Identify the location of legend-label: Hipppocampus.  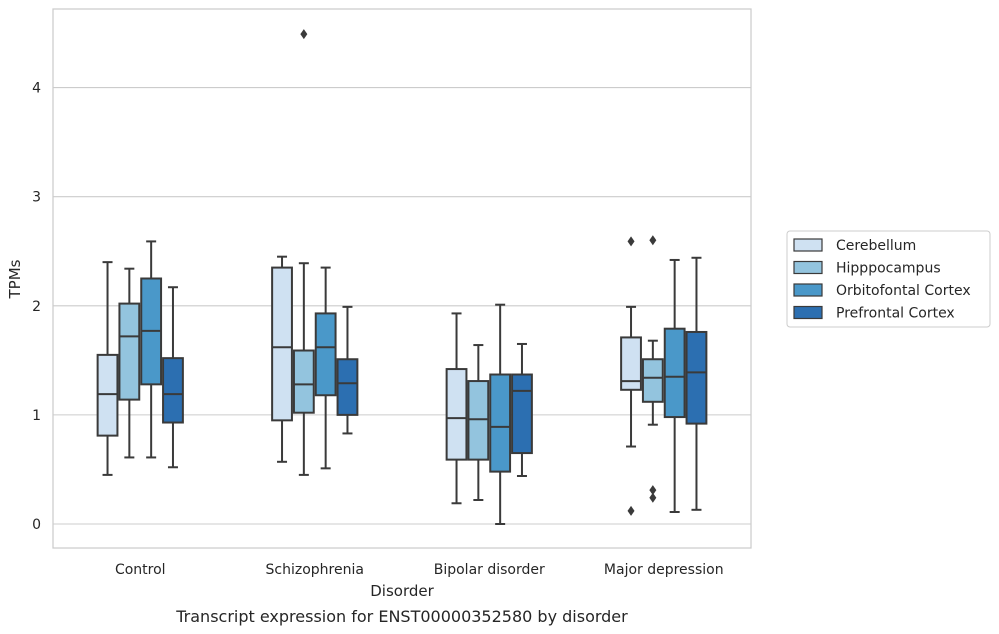
(888, 269).